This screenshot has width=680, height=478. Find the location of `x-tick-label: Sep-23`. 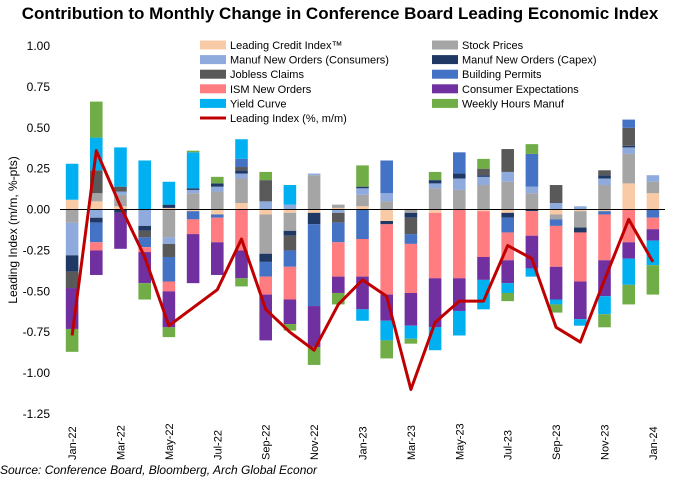

x-tick-label: Sep-23 is located at coordinates (557, 442).